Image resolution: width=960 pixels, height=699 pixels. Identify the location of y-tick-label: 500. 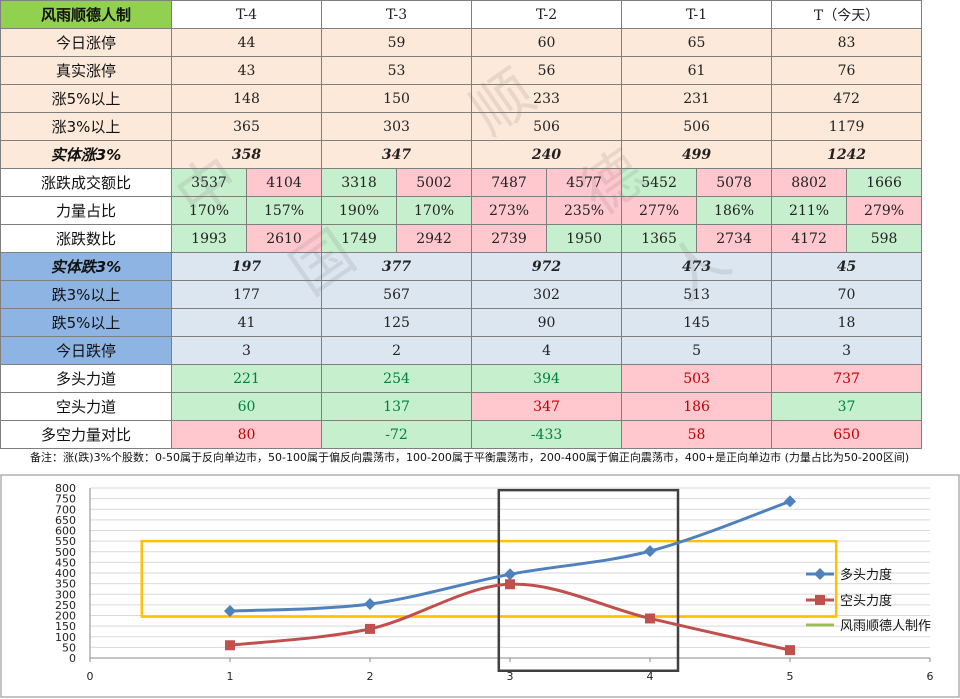
(65, 552).